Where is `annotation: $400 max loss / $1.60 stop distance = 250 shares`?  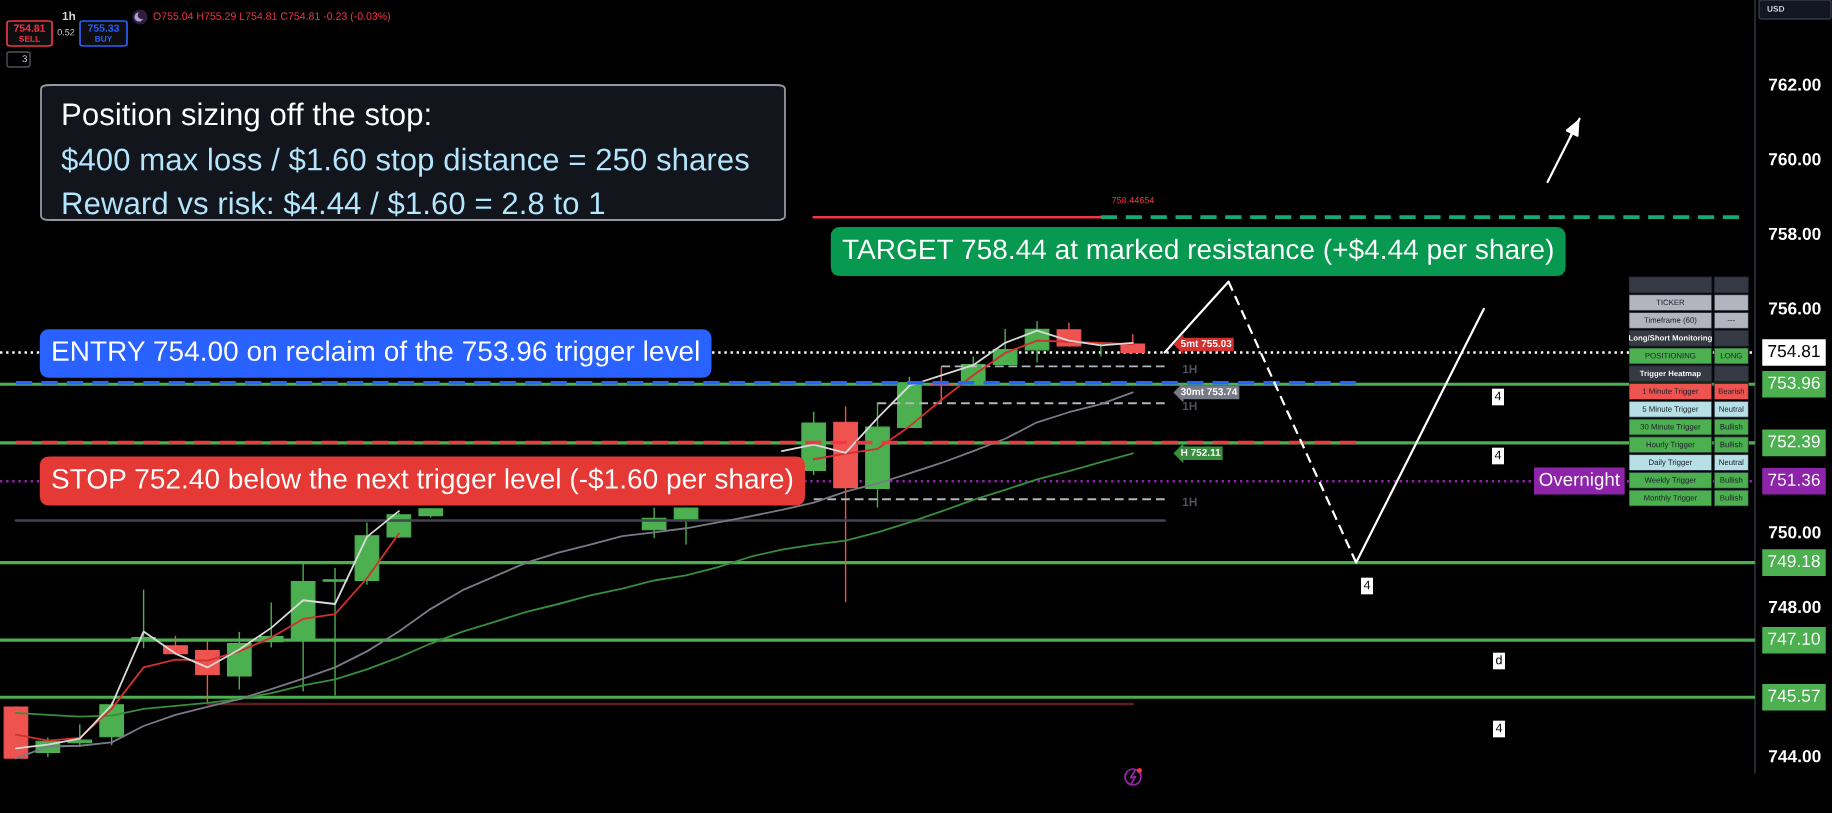 annotation: $400 max loss / $1.60 stop distance = 250 shares is located at coordinates (405, 162).